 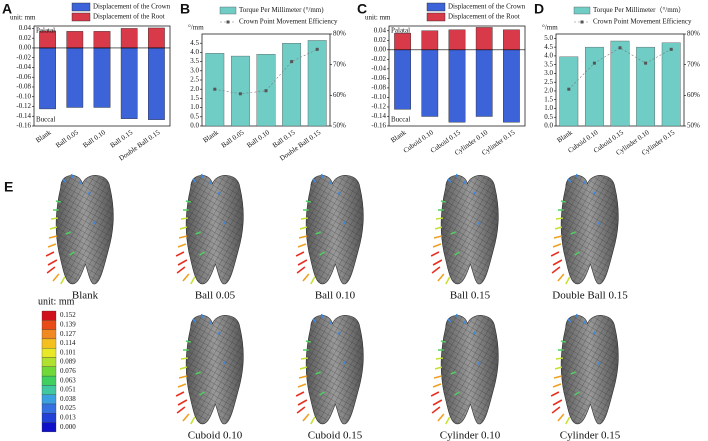 I want to click on y-tick-label: 4.5, so click(x=194, y=43).